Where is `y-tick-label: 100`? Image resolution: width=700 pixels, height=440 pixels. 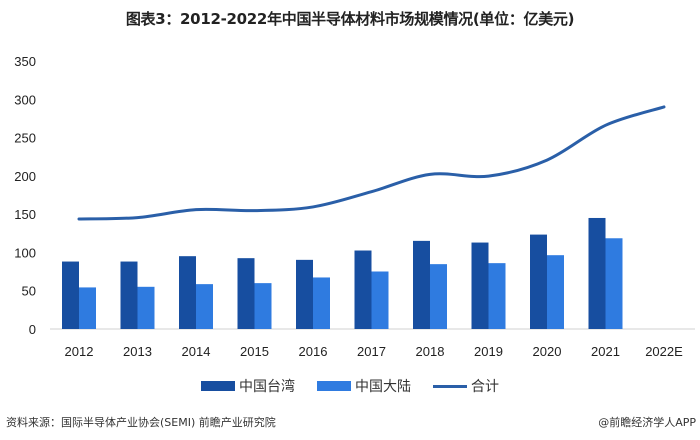
y-tick-label: 100 is located at coordinates (25, 252).